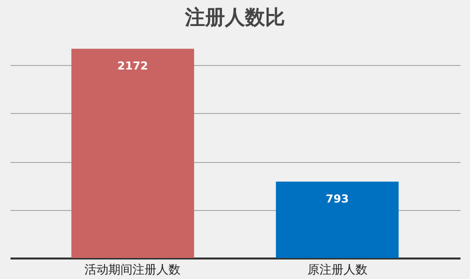  Describe the element at coordinates (337, 269) in the screenshot. I see `x-tick-label: 原注册人数` at that location.